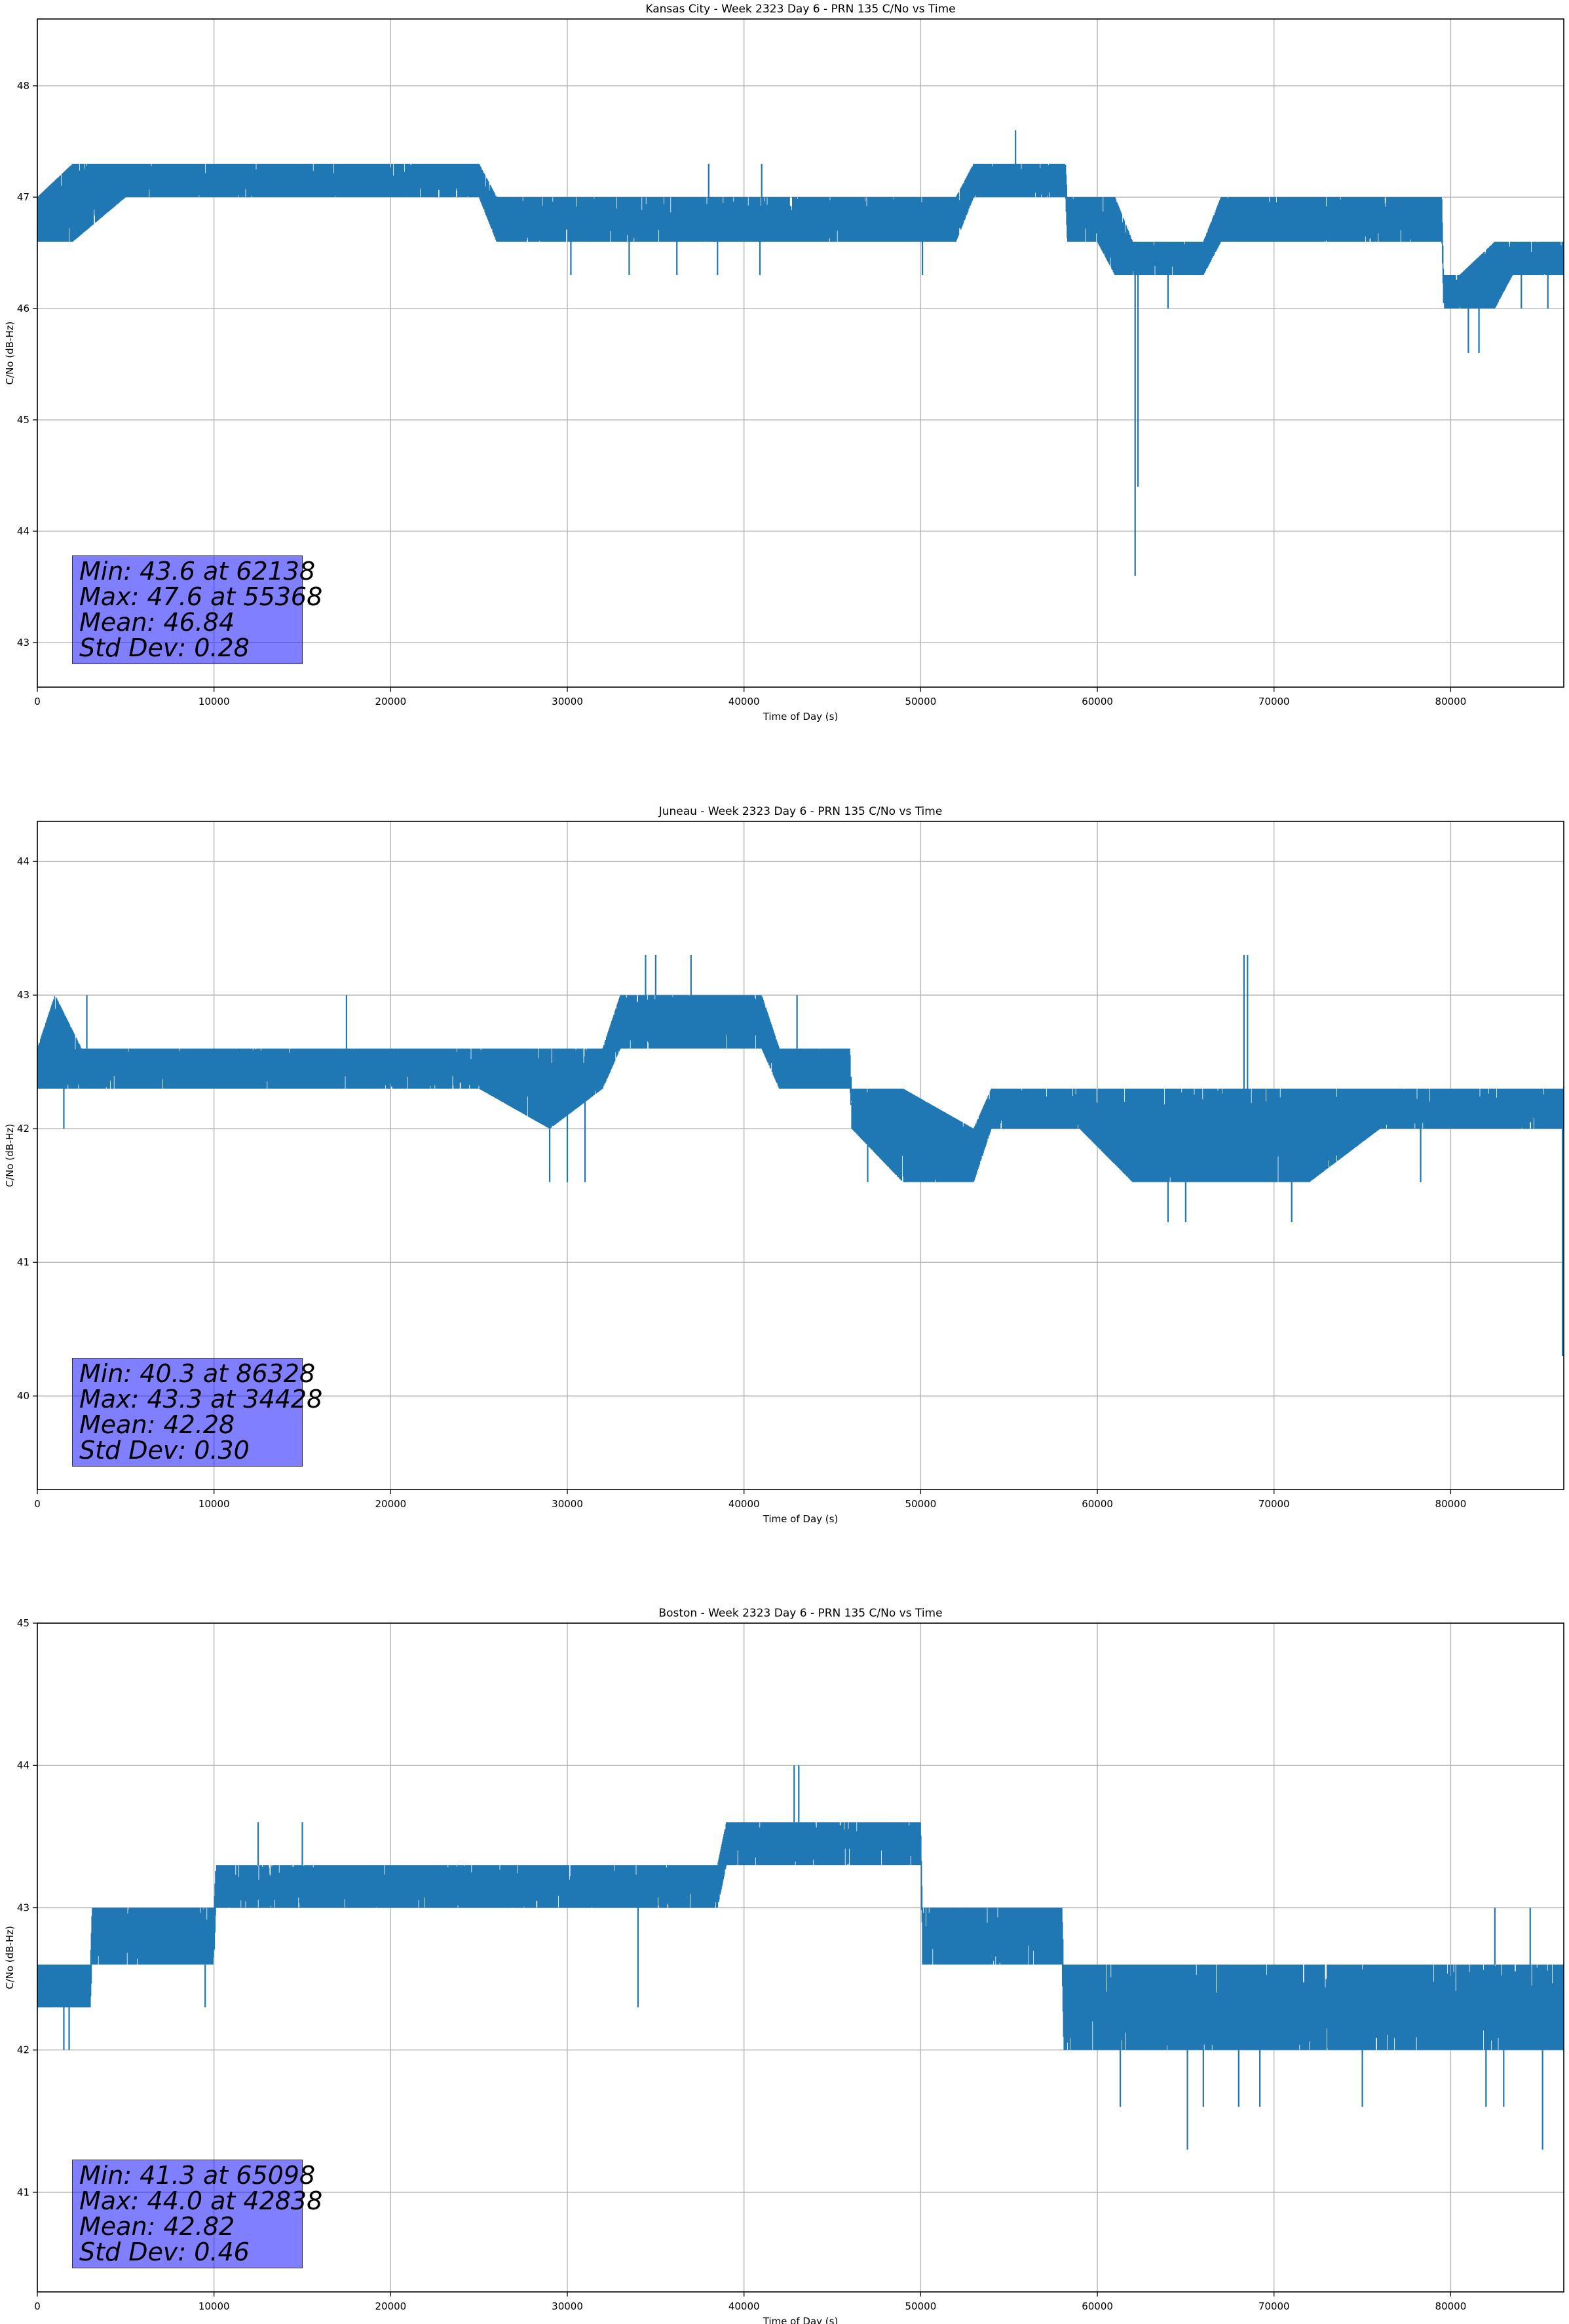  I want to click on stats-max: Max: 43.3 at 34428, so click(201, 1399).